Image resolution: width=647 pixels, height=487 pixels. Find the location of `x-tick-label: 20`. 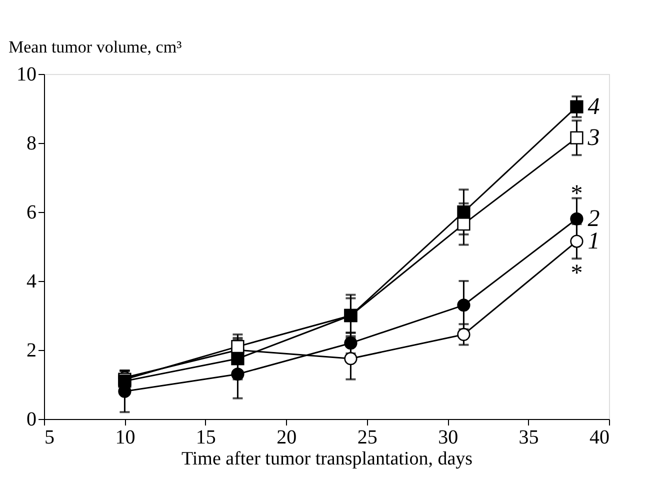

x-tick-label: 20 is located at coordinates (286, 437).